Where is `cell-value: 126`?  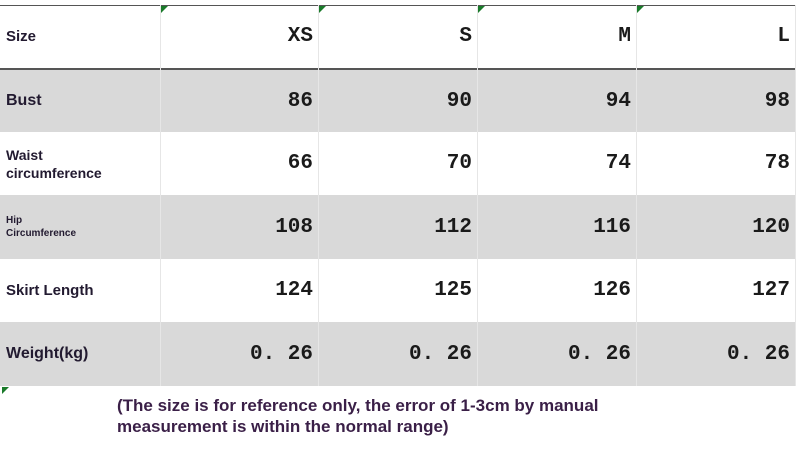 cell-value: 126 is located at coordinates (612, 290).